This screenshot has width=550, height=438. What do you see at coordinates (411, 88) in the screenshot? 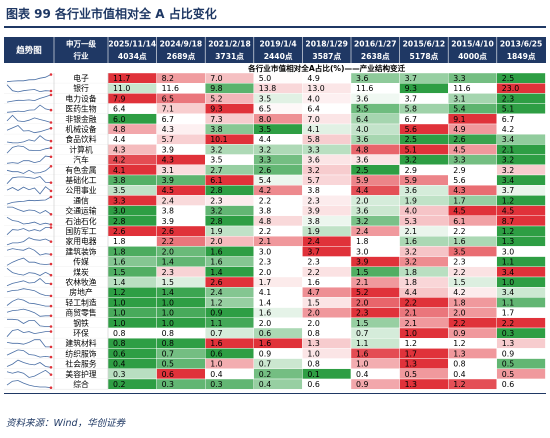
I see `heatmap-value: 9.3` at bounding box center [411, 88].